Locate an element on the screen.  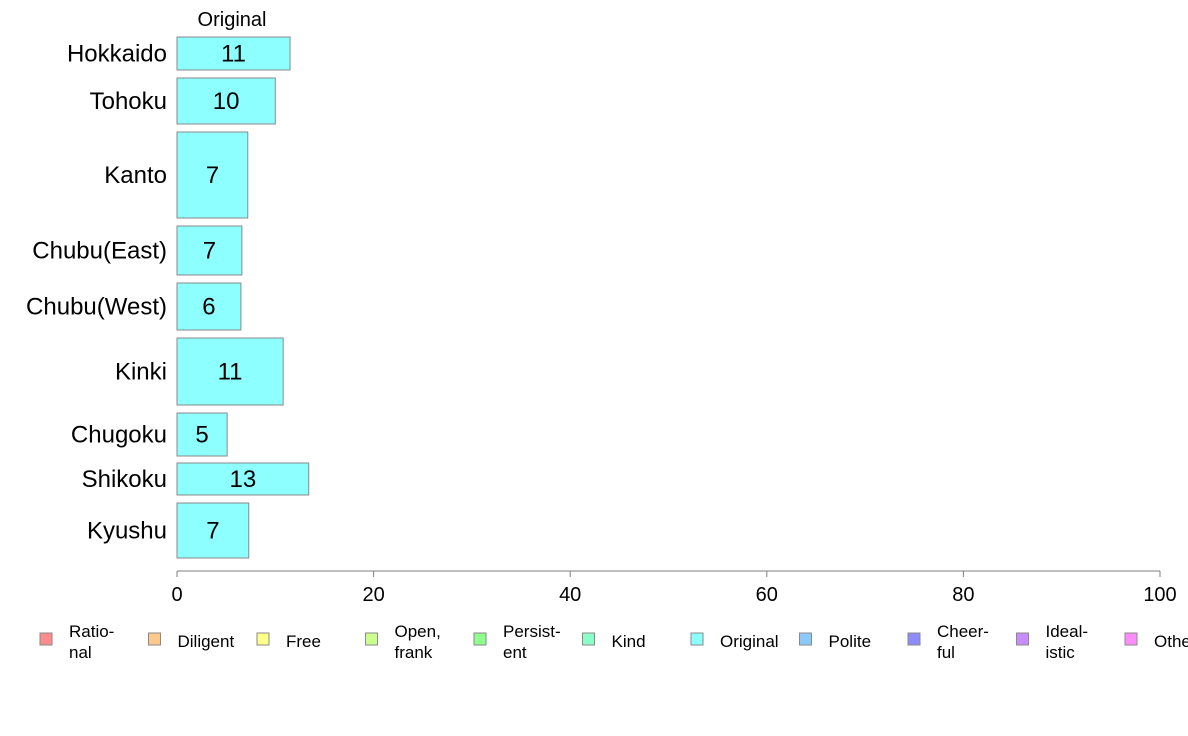
value-label: 13 is located at coordinates (243, 479).